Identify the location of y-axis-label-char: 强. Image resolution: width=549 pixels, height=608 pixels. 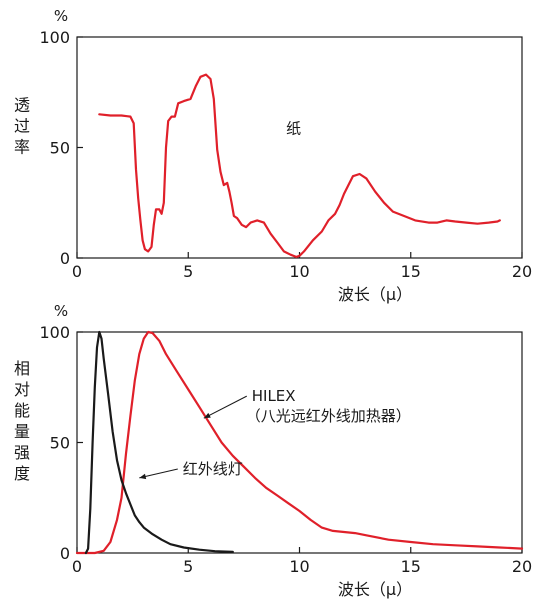
(22, 452).